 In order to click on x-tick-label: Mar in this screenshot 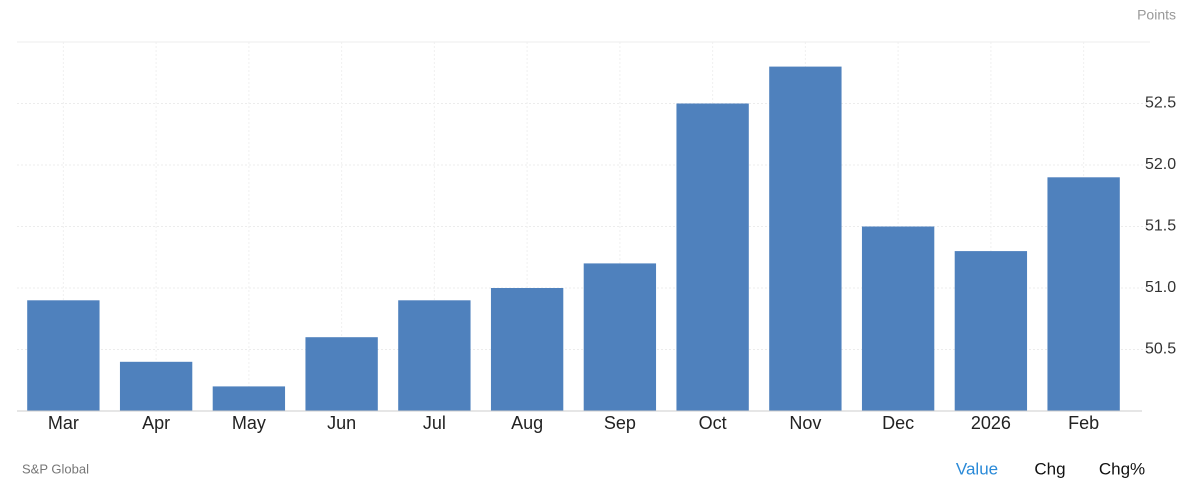, I will do `click(63, 423)`.